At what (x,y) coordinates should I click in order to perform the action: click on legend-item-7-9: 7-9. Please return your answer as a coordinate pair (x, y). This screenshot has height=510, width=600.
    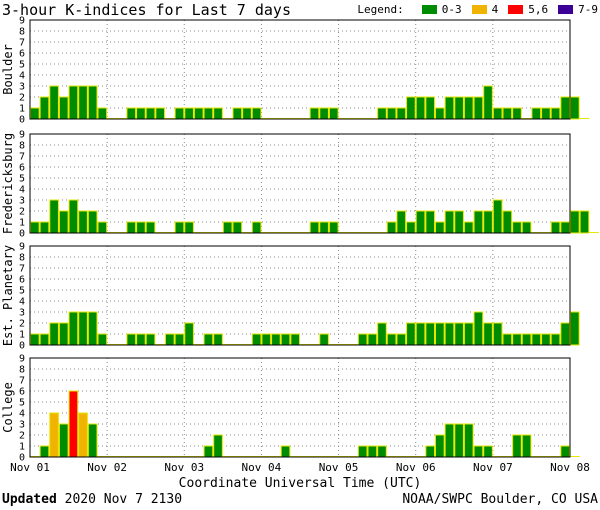
    Looking at the image, I should click on (578, 9).